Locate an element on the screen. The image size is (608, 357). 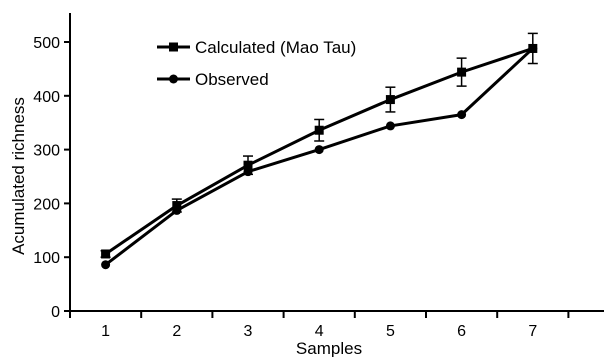
legend-item-1: Calculated (Mao Tau) is located at coordinates (256, 47).